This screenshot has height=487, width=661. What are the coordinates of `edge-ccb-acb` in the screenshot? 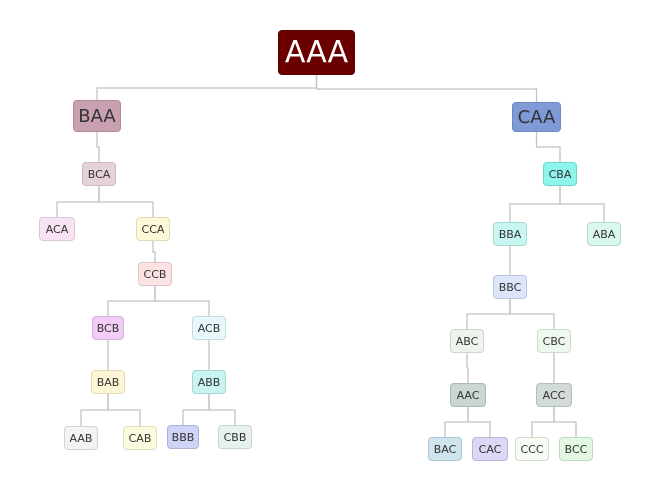 It's located at (182, 301).